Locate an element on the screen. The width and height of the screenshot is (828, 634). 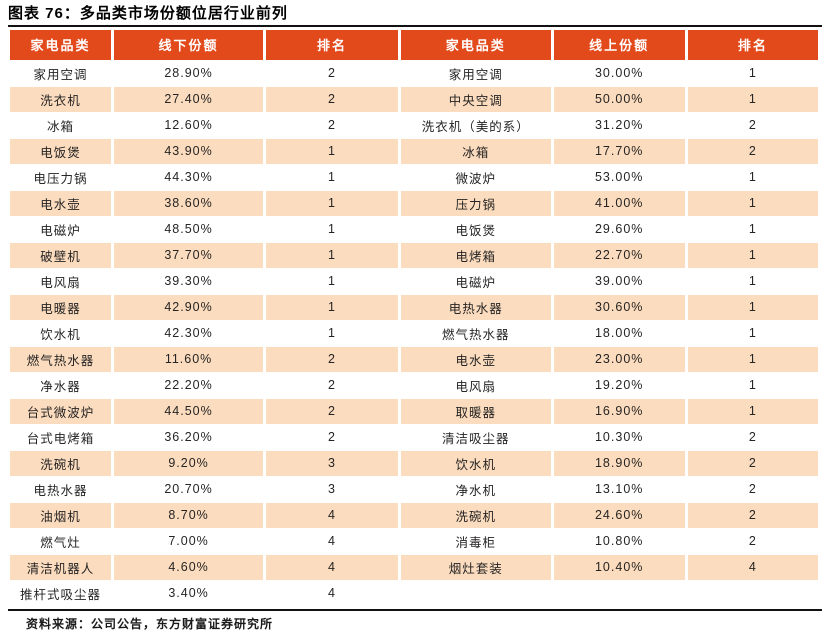
table-row: 电压力锅 44.30% 1 微波炉 53.00% 1 is located at coordinates (414, 177).